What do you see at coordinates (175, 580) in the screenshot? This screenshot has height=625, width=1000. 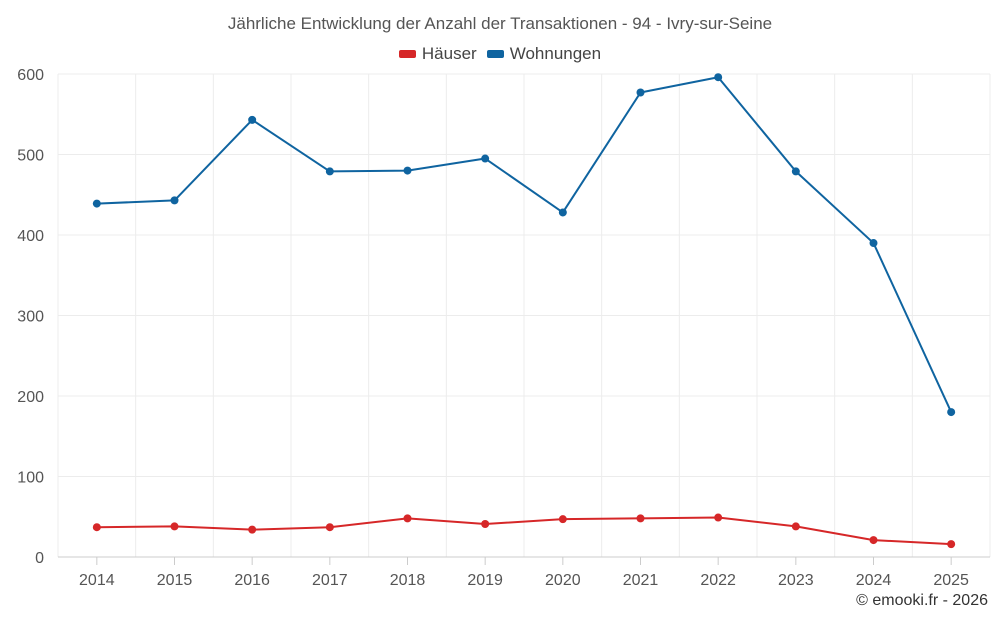 I see `x-tick-label: 2015` at bounding box center [175, 580].